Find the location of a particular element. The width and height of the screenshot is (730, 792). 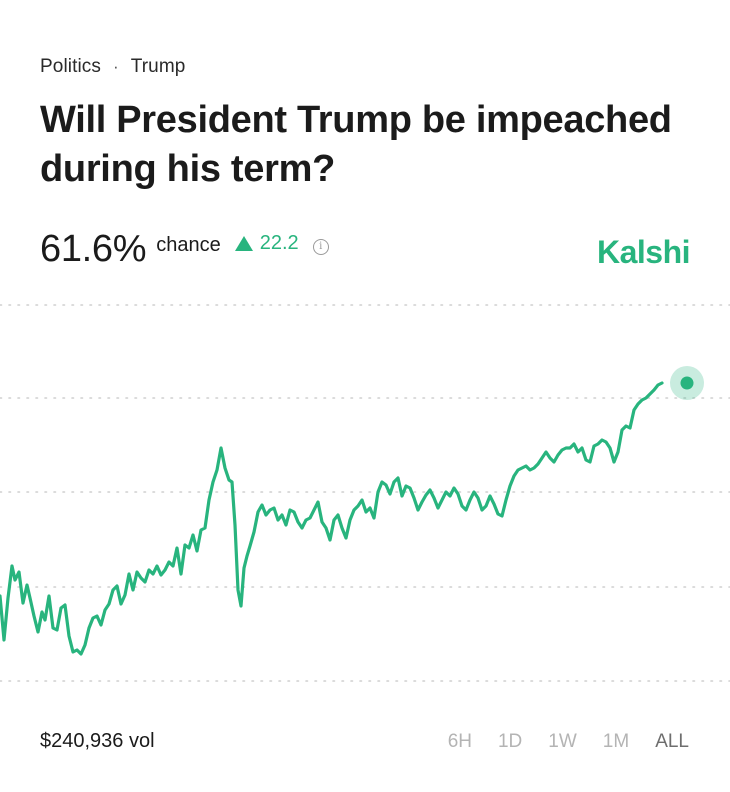

range-1m-button: 1M is located at coordinates (616, 742).